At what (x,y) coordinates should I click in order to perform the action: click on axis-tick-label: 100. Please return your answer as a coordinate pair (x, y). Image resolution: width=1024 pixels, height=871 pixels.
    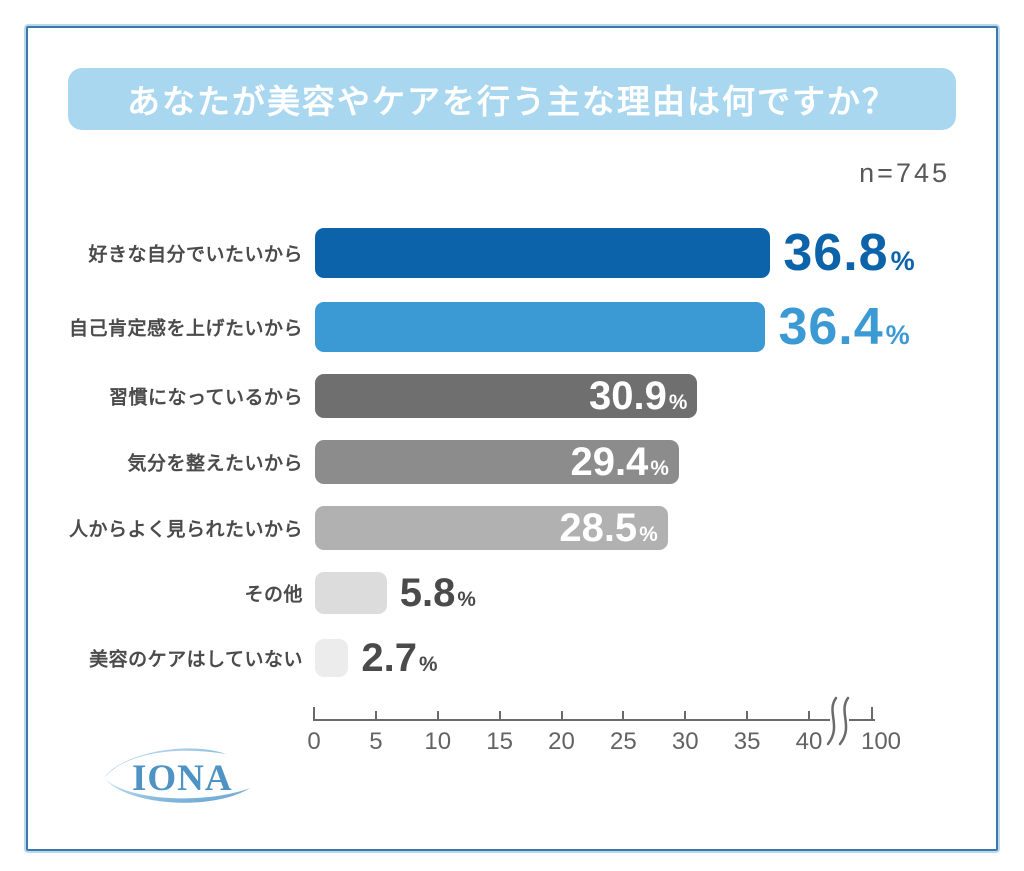
    Looking at the image, I should click on (881, 741).